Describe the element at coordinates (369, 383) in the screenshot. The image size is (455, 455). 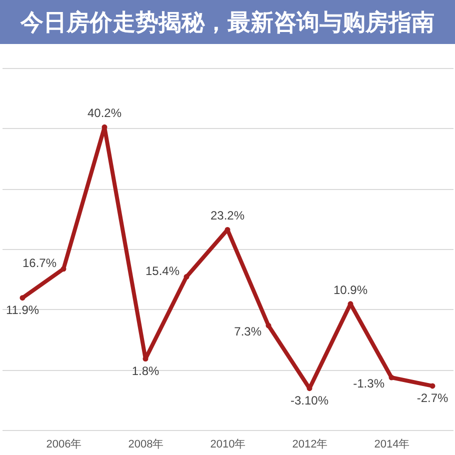
I see `data-label: -1.3%` at that location.